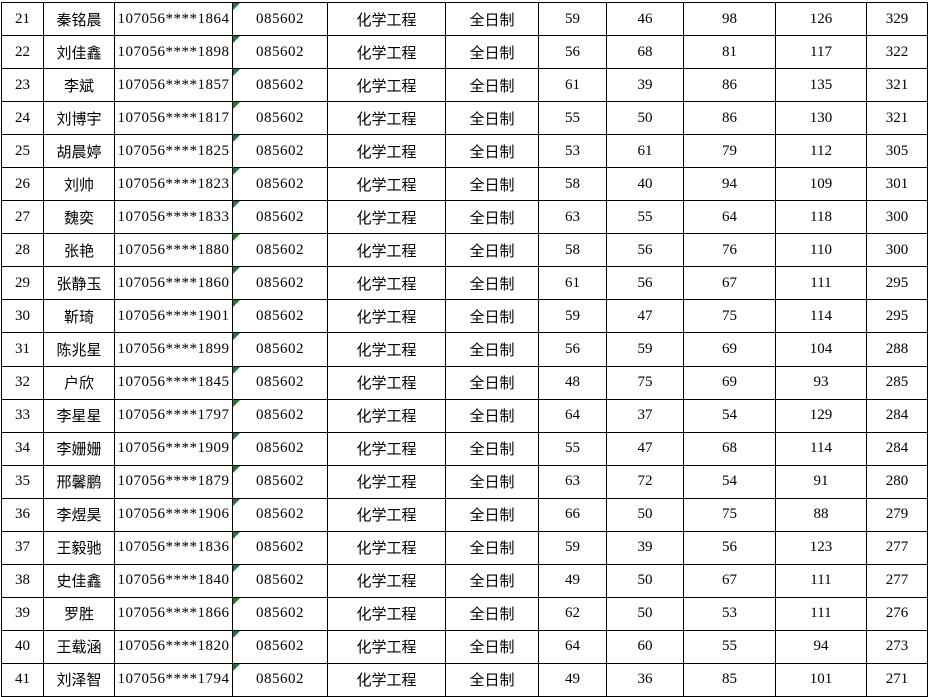 The image size is (929, 697). I want to click on score3-cell: 81, so click(730, 53).